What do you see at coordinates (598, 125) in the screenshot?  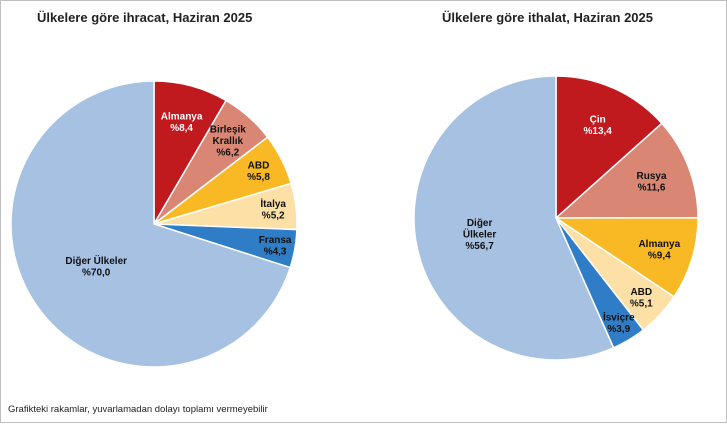 I see `import-slice-label-0: Çin %13,4` at bounding box center [598, 125].